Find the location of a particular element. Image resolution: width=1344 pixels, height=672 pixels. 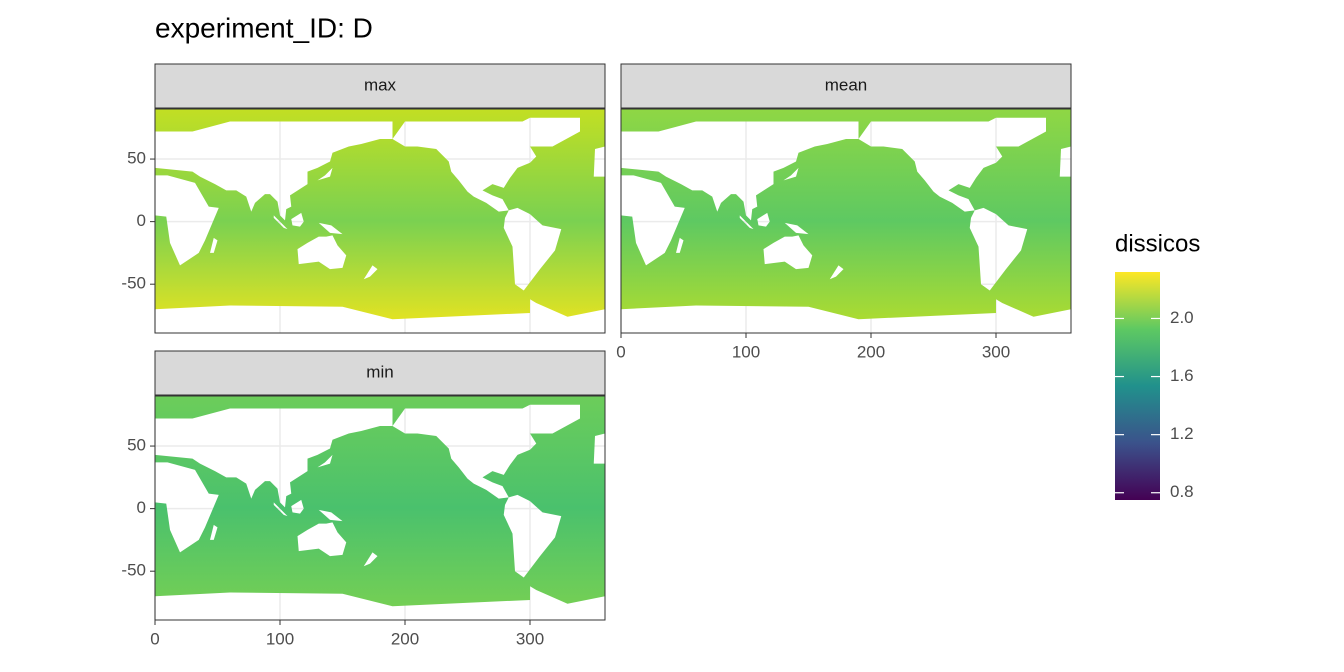

colorbar is located at coordinates (1137, 386).